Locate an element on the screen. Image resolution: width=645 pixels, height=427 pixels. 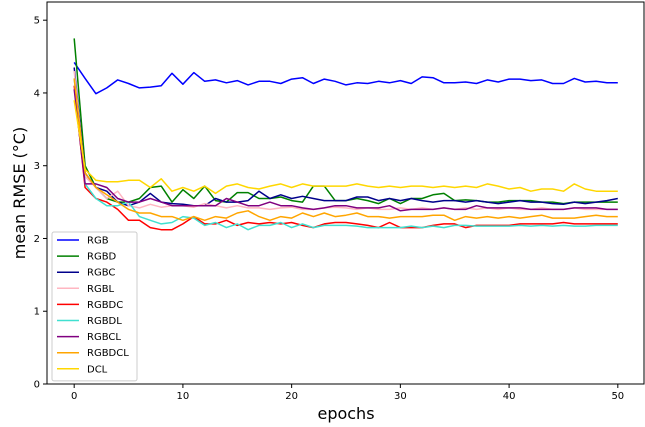
legend-label-rgbc: RGBC is located at coordinates (101, 273).